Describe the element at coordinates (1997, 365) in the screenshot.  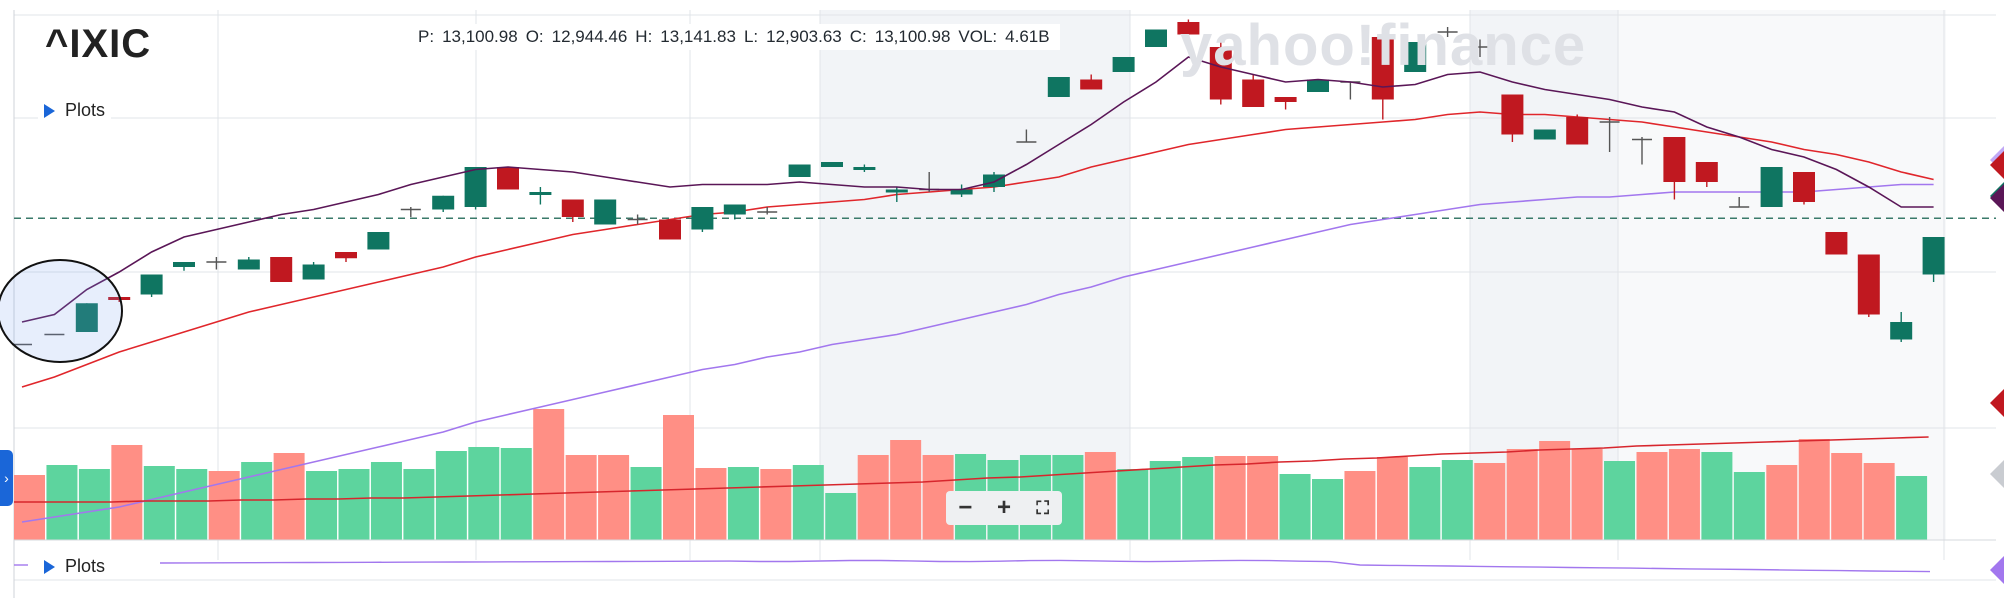
I see `right-axis-markers` at that location.